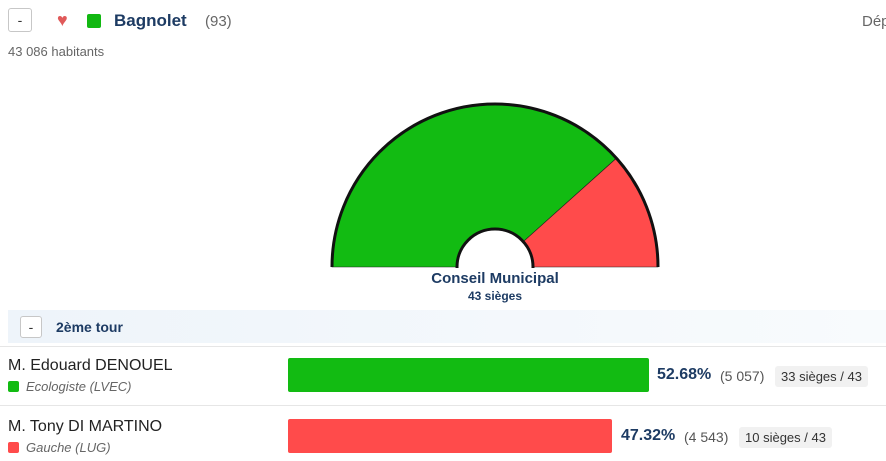 This screenshot has height=461, width=886. I want to click on population: 43 086 habitants, so click(56, 51).